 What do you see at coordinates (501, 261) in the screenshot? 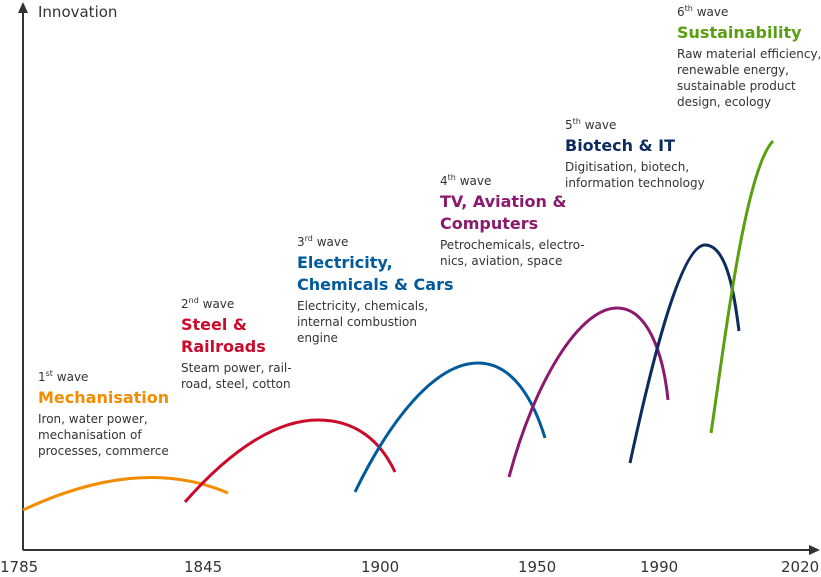
I see `wave-description-line: nics, aviation, space` at bounding box center [501, 261].